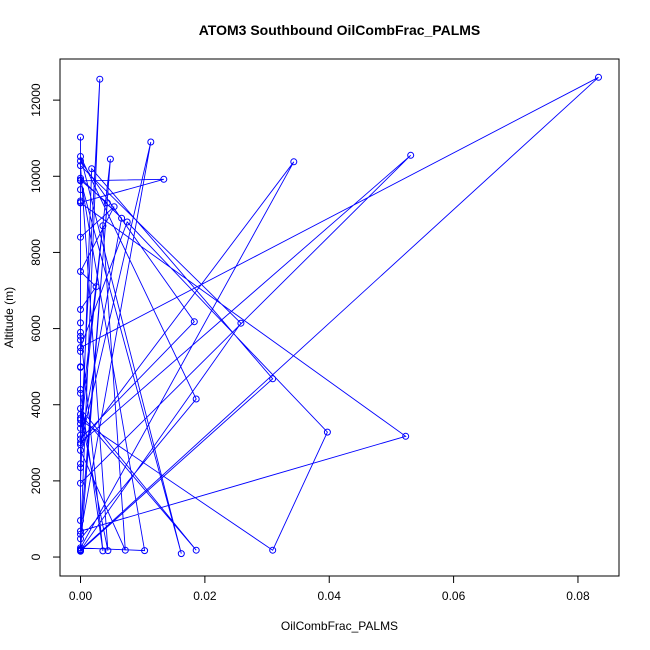 This screenshot has width=650, height=650. Describe the element at coordinates (36, 480) in the screenshot. I see `y-tick-label: 2000` at that location.